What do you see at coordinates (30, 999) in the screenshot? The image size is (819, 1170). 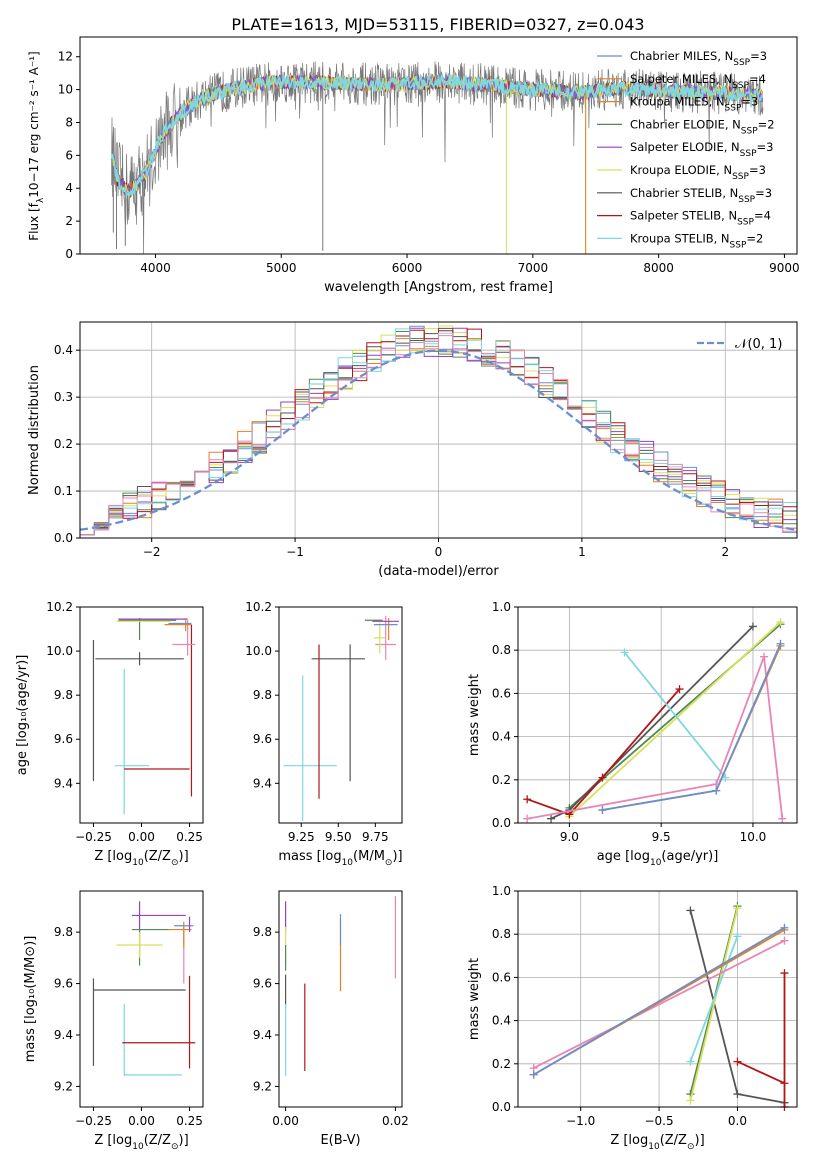 I see `mass-vs-z-ylabel: mass [log₁₀(M/M⊙)]` at bounding box center [30, 999].